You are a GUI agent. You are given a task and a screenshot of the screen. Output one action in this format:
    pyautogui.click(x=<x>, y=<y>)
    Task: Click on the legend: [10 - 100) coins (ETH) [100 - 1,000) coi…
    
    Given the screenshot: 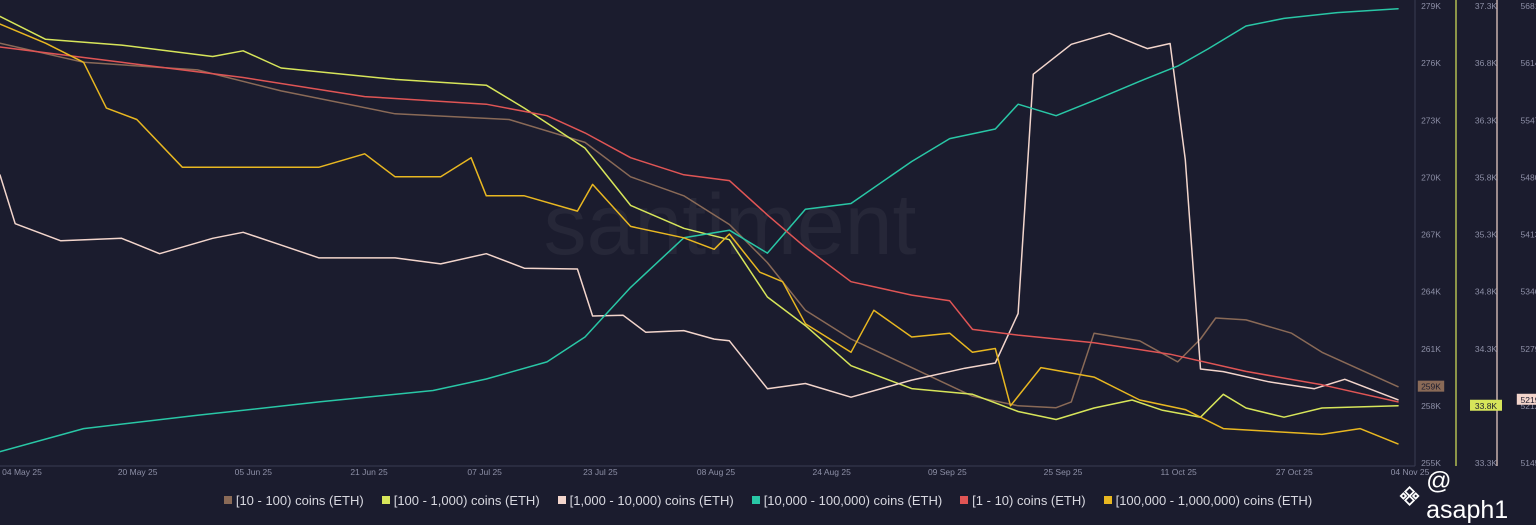 What is the action you would take?
    pyautogui.click(x=768, y=500)
    